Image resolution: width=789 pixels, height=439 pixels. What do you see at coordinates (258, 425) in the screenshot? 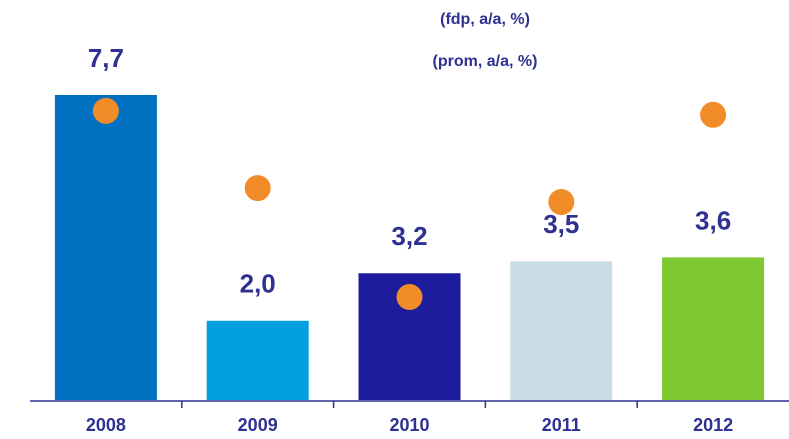
I see `x-tick-label: 2009` at bounding box center [258, 425].